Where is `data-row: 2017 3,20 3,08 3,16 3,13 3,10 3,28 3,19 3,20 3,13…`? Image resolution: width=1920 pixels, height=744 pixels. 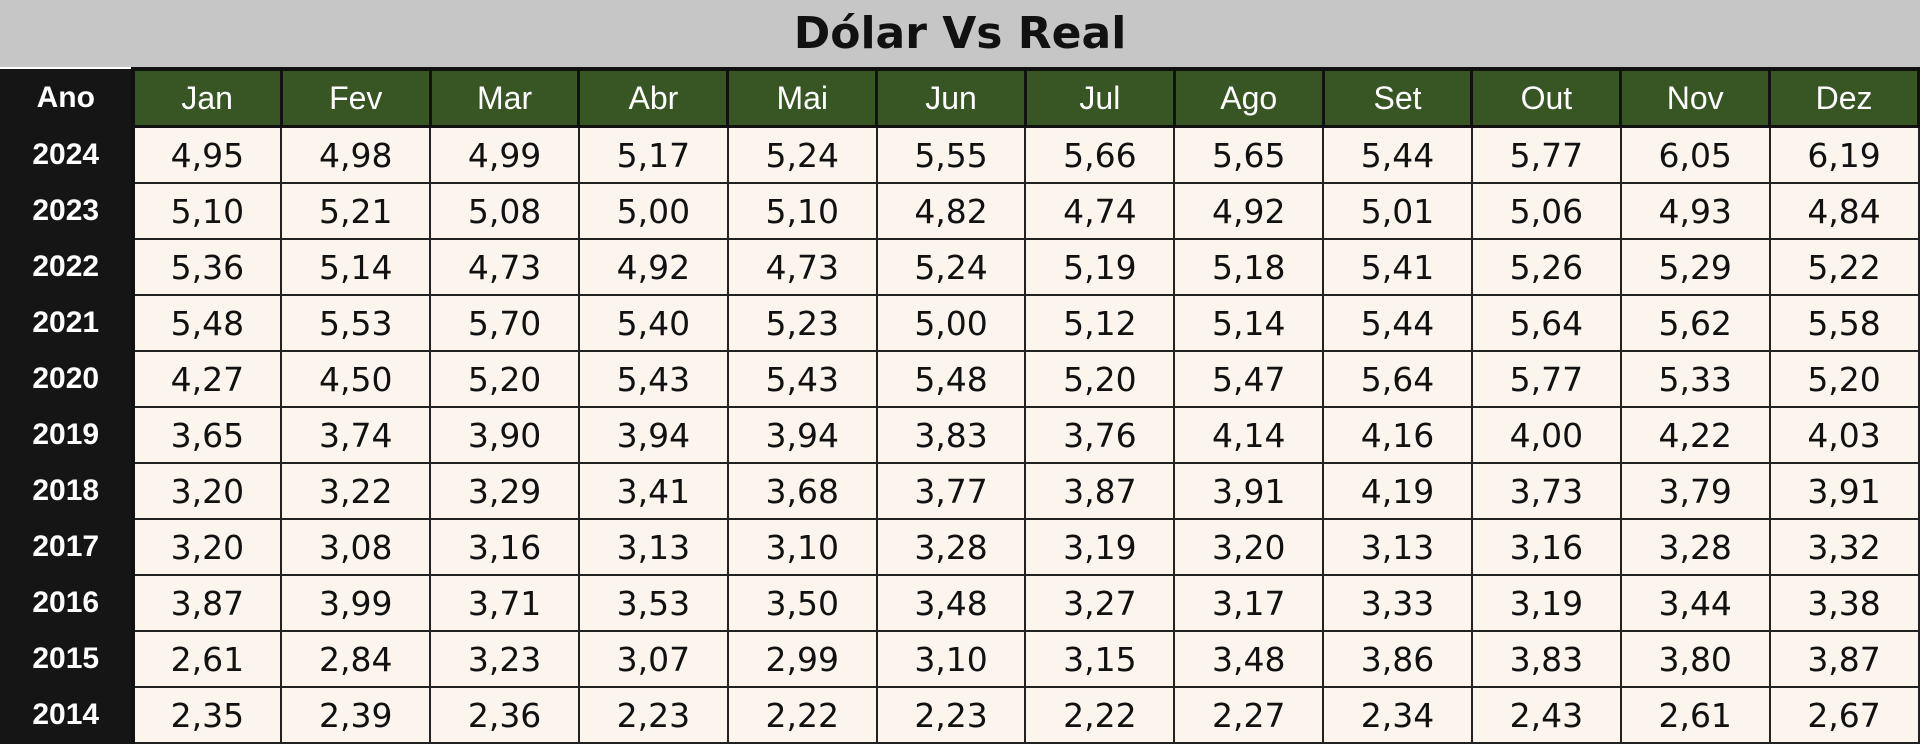
data-row: 2017 3,20 3,08 3,16 3,13 3,10 3,28 3,19 3,20 3,13… is located at coordinates (960, 547).